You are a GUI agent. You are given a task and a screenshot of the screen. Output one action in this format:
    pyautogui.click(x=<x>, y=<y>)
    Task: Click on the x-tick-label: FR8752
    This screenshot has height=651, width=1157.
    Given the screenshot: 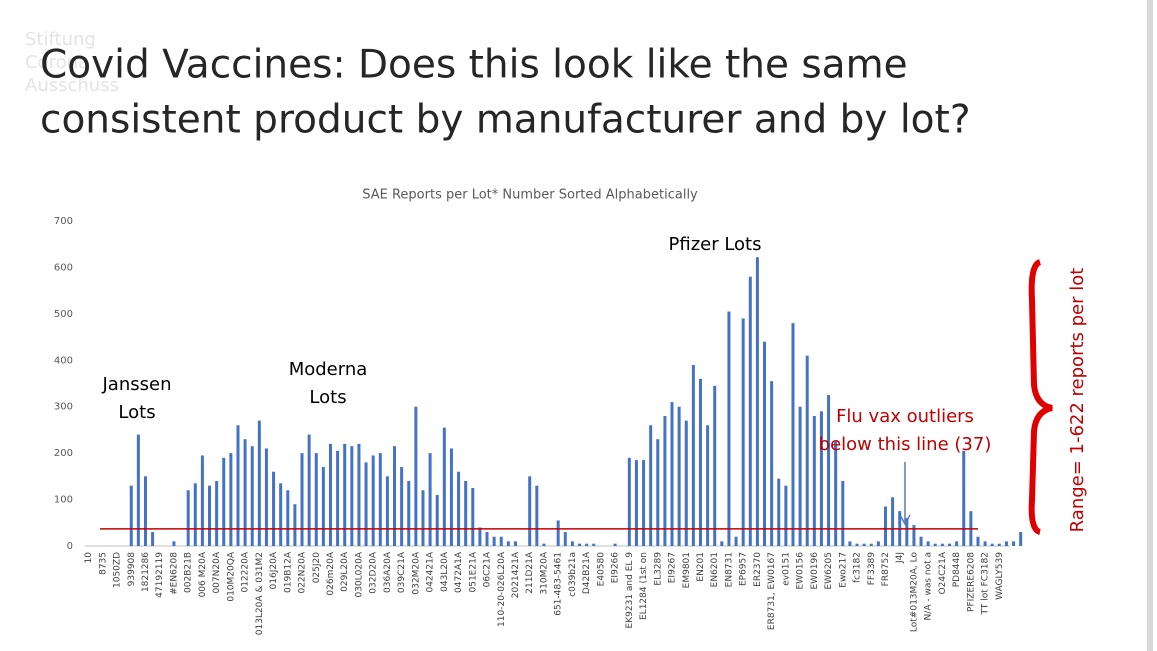 What is the action you would take?
    pyautogui.click(x=886, y=569)
    